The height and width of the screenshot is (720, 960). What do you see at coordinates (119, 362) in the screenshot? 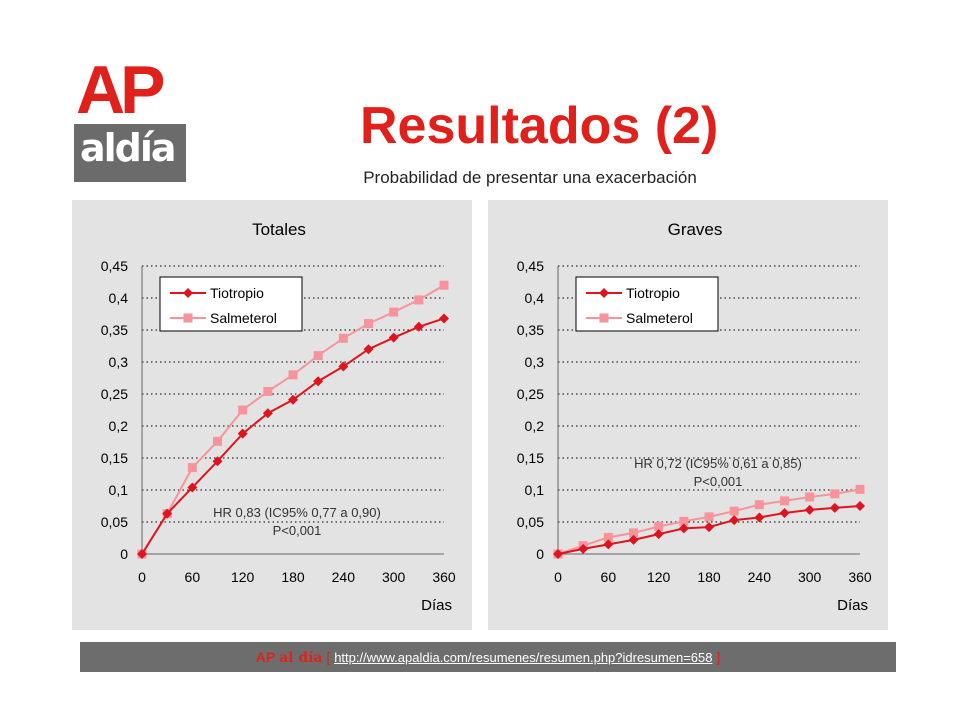
I see `y-tick-label: 0,3` at bounding box center [119, 362].